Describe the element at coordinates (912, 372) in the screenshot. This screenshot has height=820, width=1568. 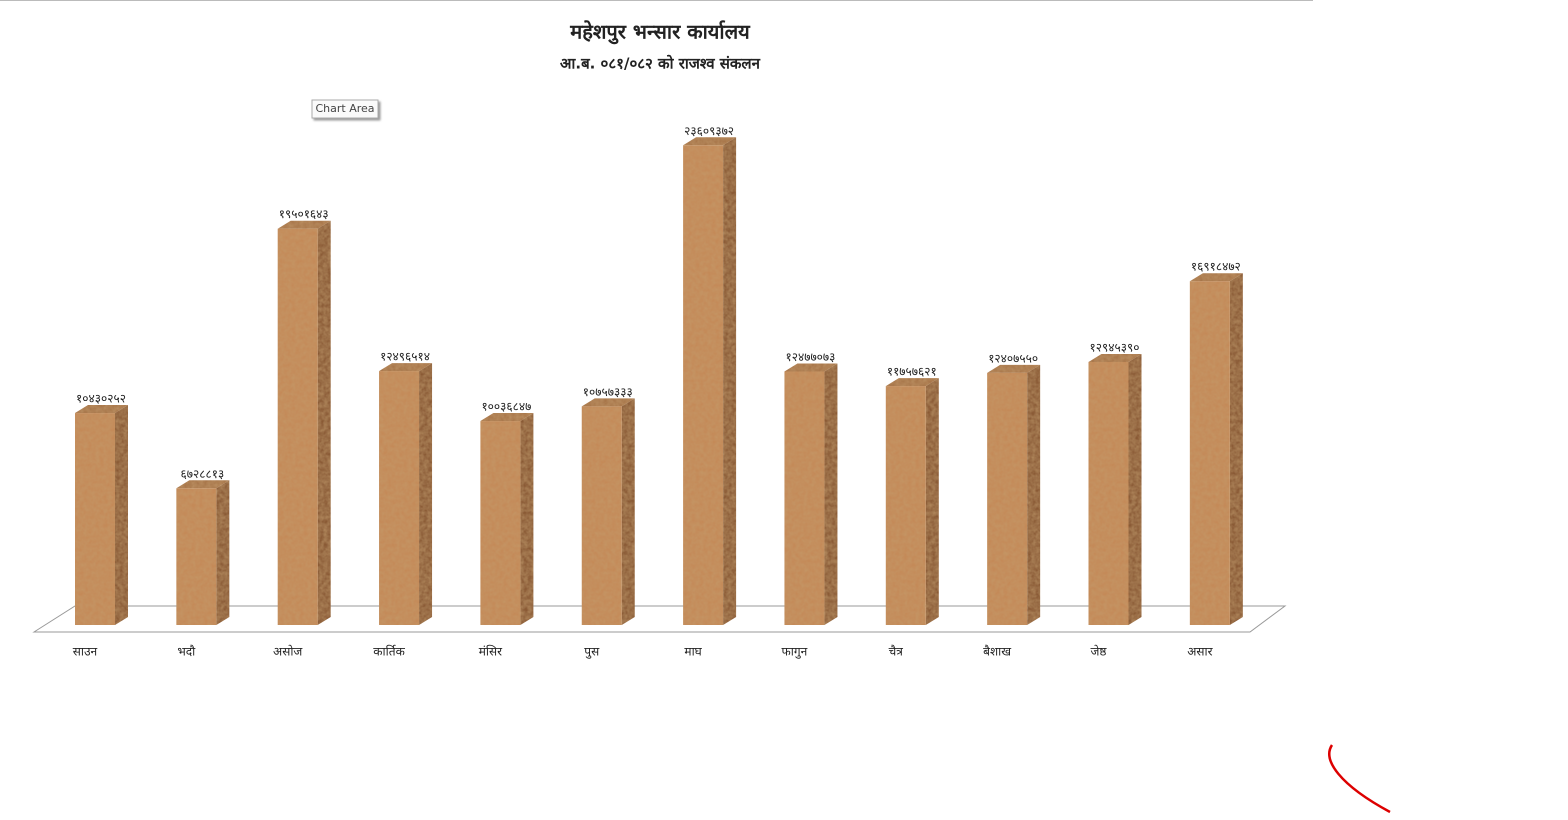
I see `data-label: ११७५७६२१` at that location.